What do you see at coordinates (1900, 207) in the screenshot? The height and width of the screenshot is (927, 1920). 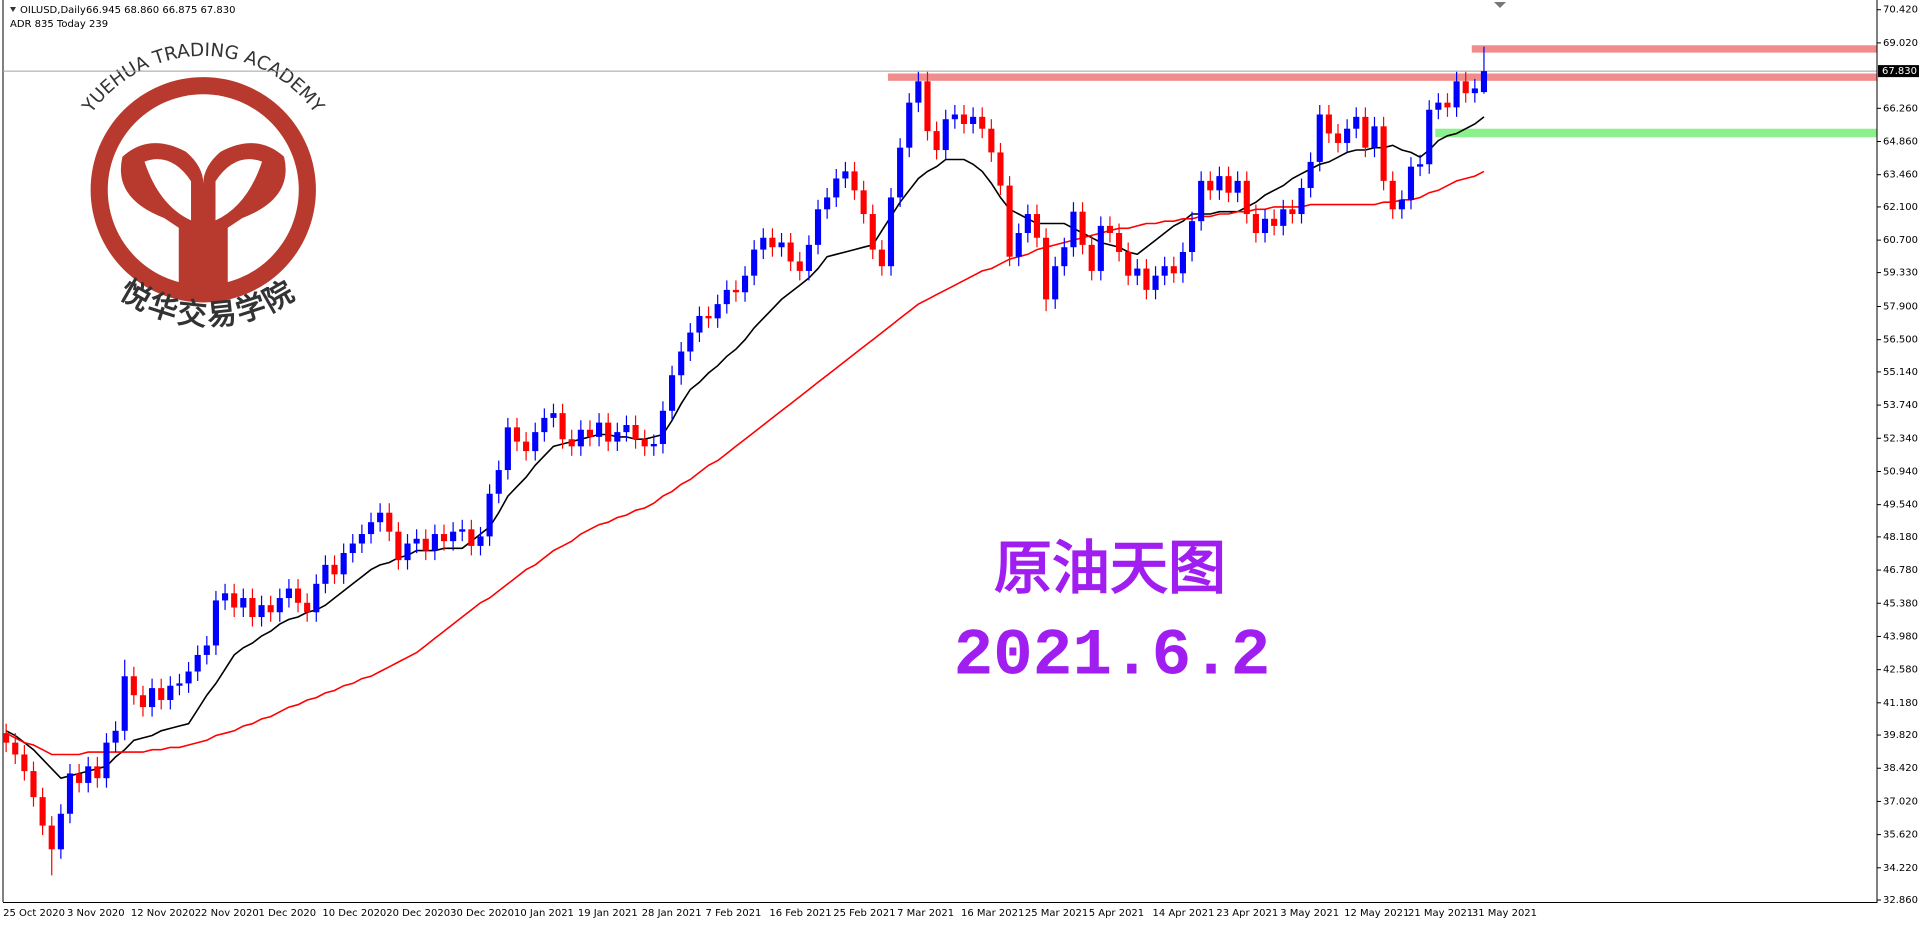 I see `y-tick-label: 62.100` at bounding box center [1900, 207].